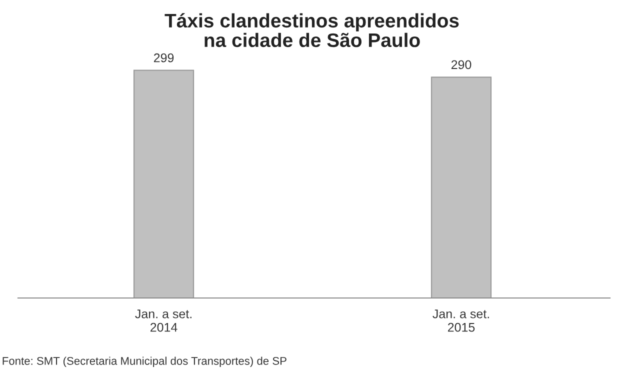 The image size is (624, 375). Describe the element at coordinates (460, 321) in the screenshot. I see `x-tick-label: Jan. a set. 2015` at that location.